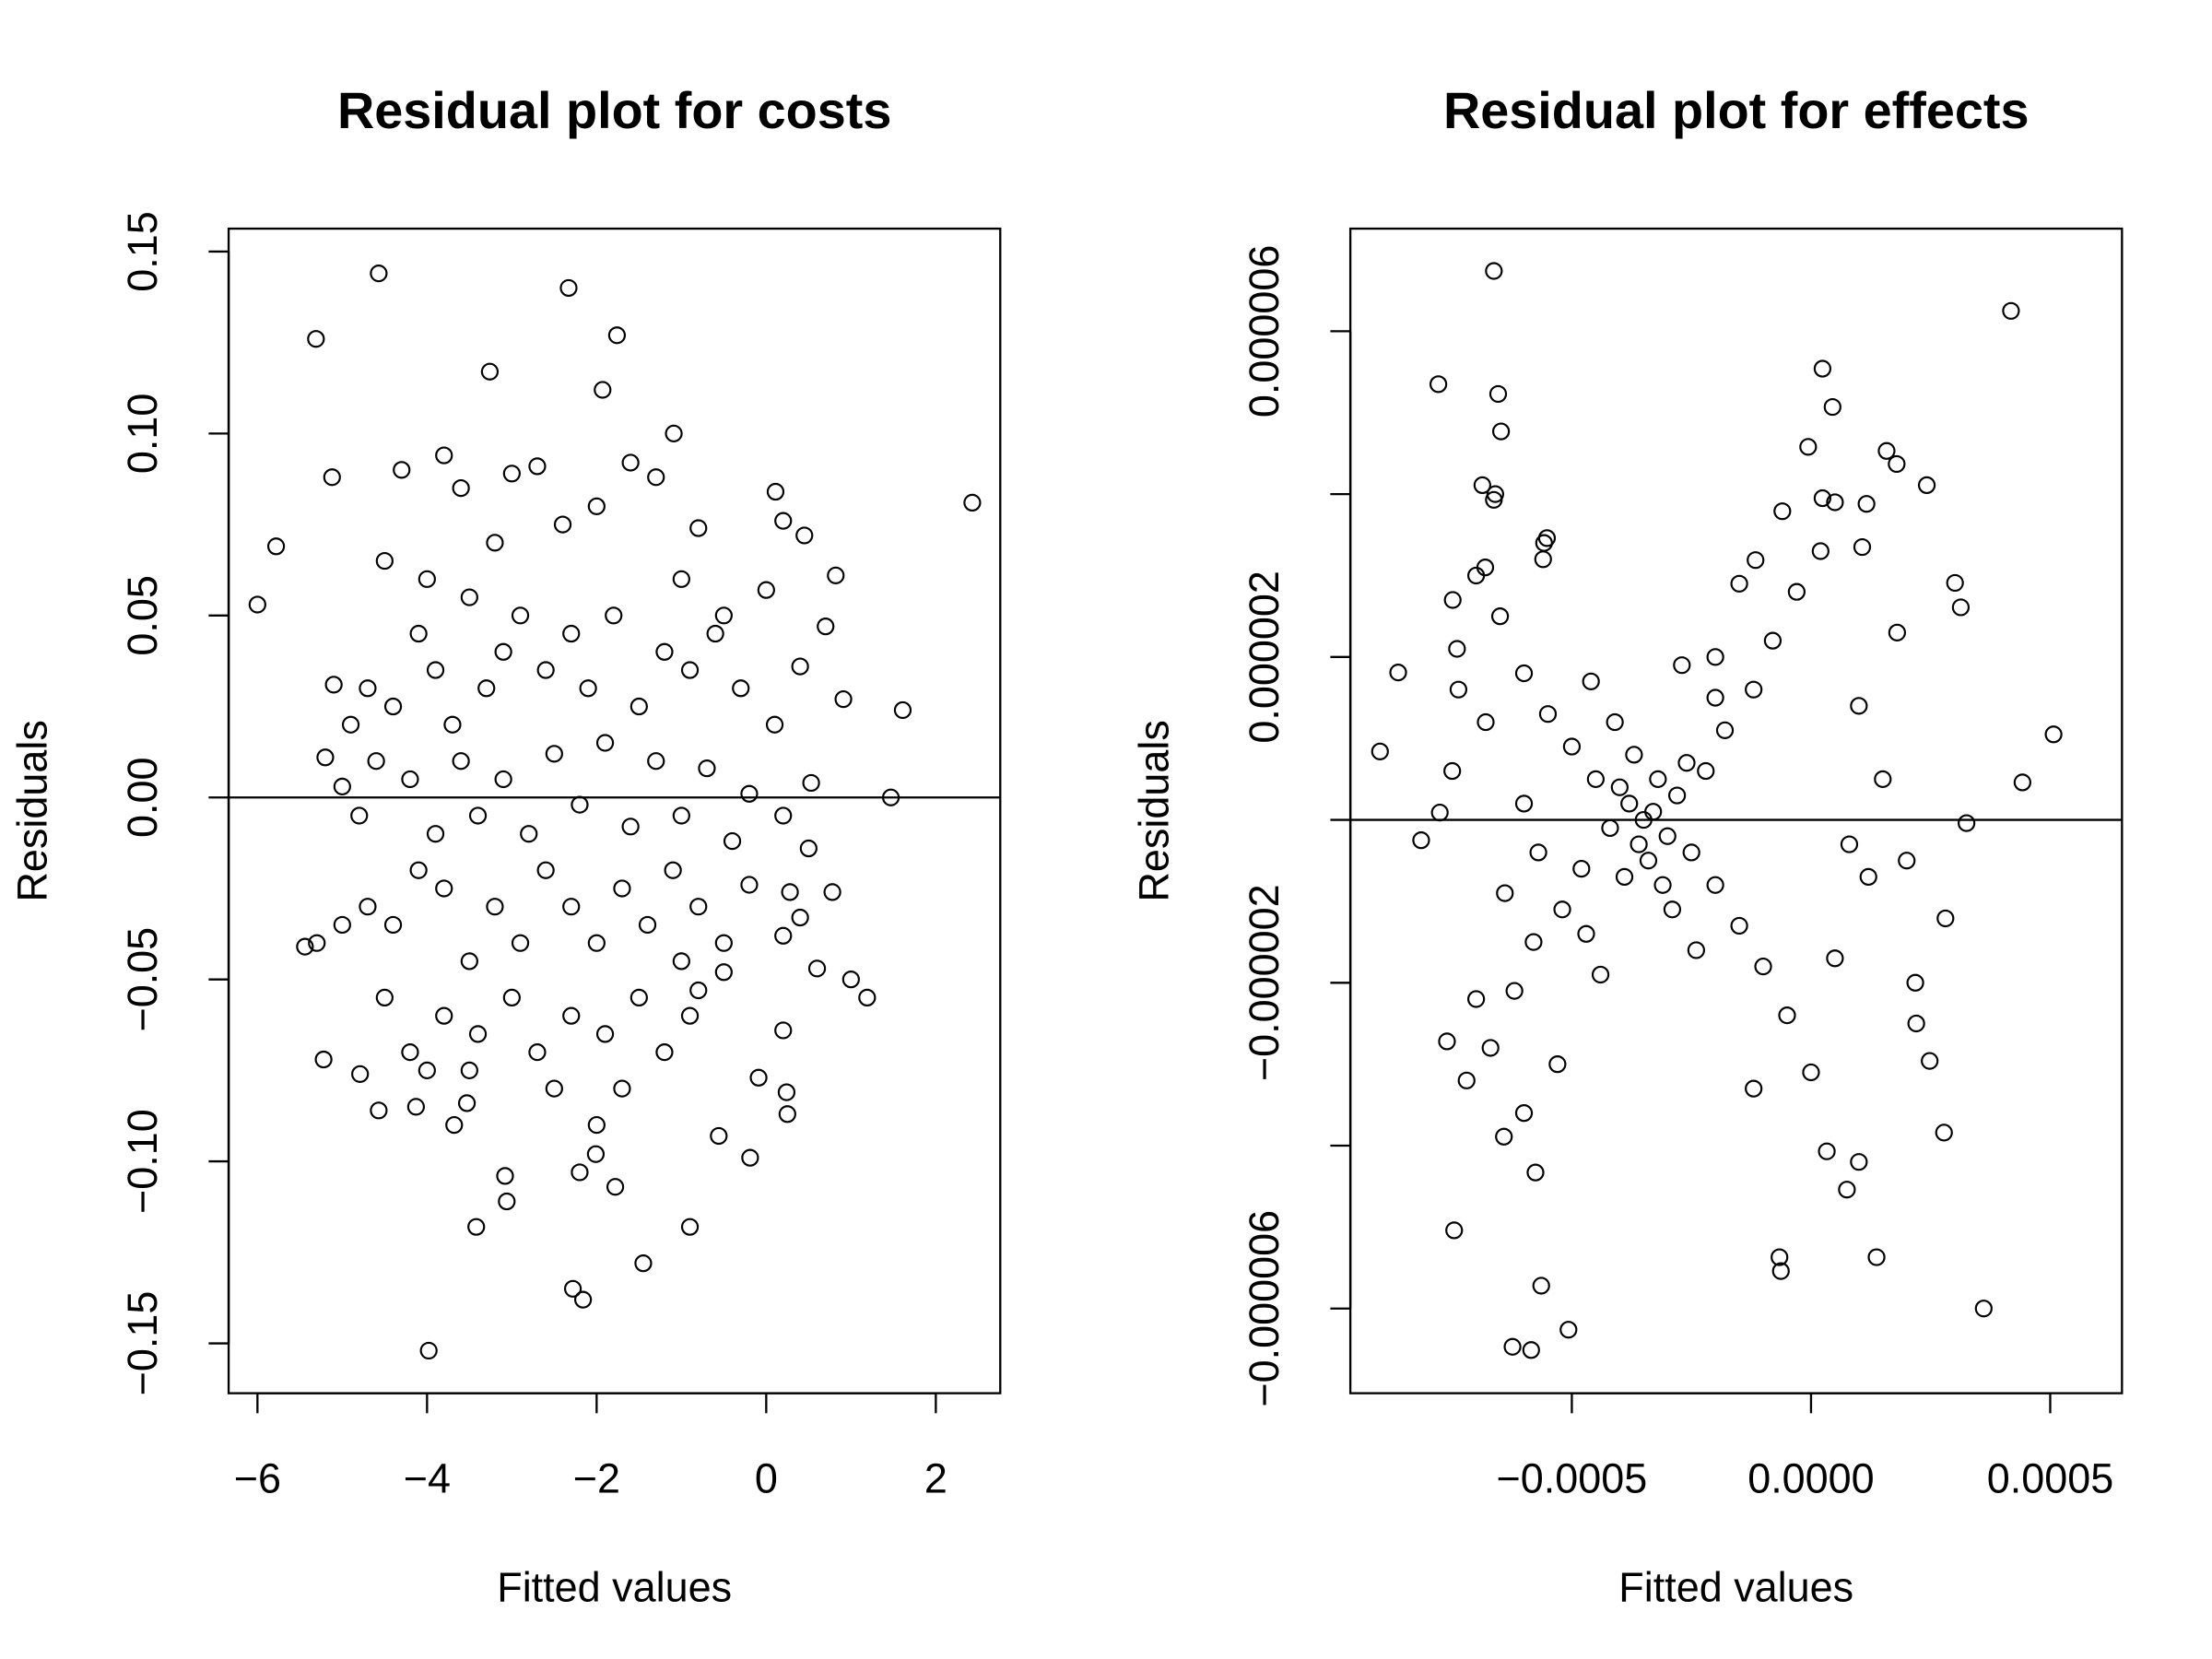 The height and width of the screenshot is (1659, 2212). What do you see at coordinates (1735, 1586) in the screenshot?
I see `x-axis-label: Fitted values` at bounding box center [1735, 1586].